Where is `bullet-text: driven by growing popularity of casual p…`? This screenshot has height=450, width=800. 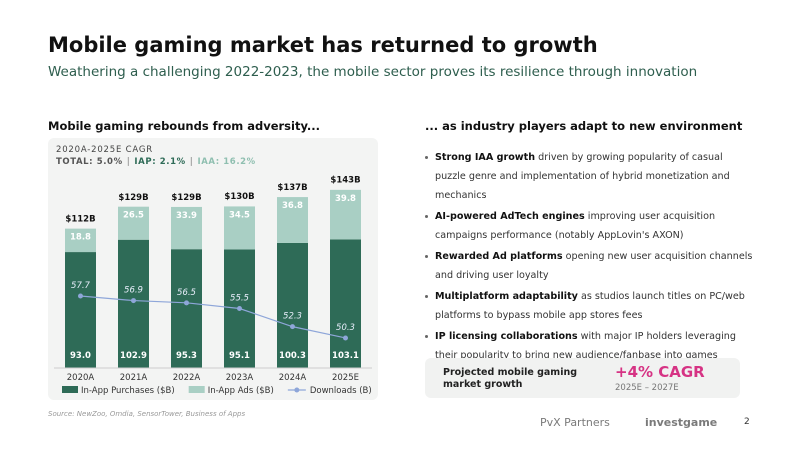 bullet-text: driven by growing popularity of casual p… is located at coordinates (582, 176).